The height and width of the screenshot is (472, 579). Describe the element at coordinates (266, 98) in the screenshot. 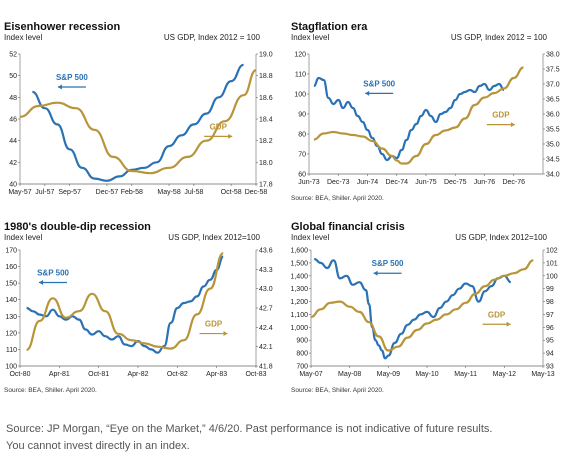

I see `right-tick-label: 18.6` at that location.